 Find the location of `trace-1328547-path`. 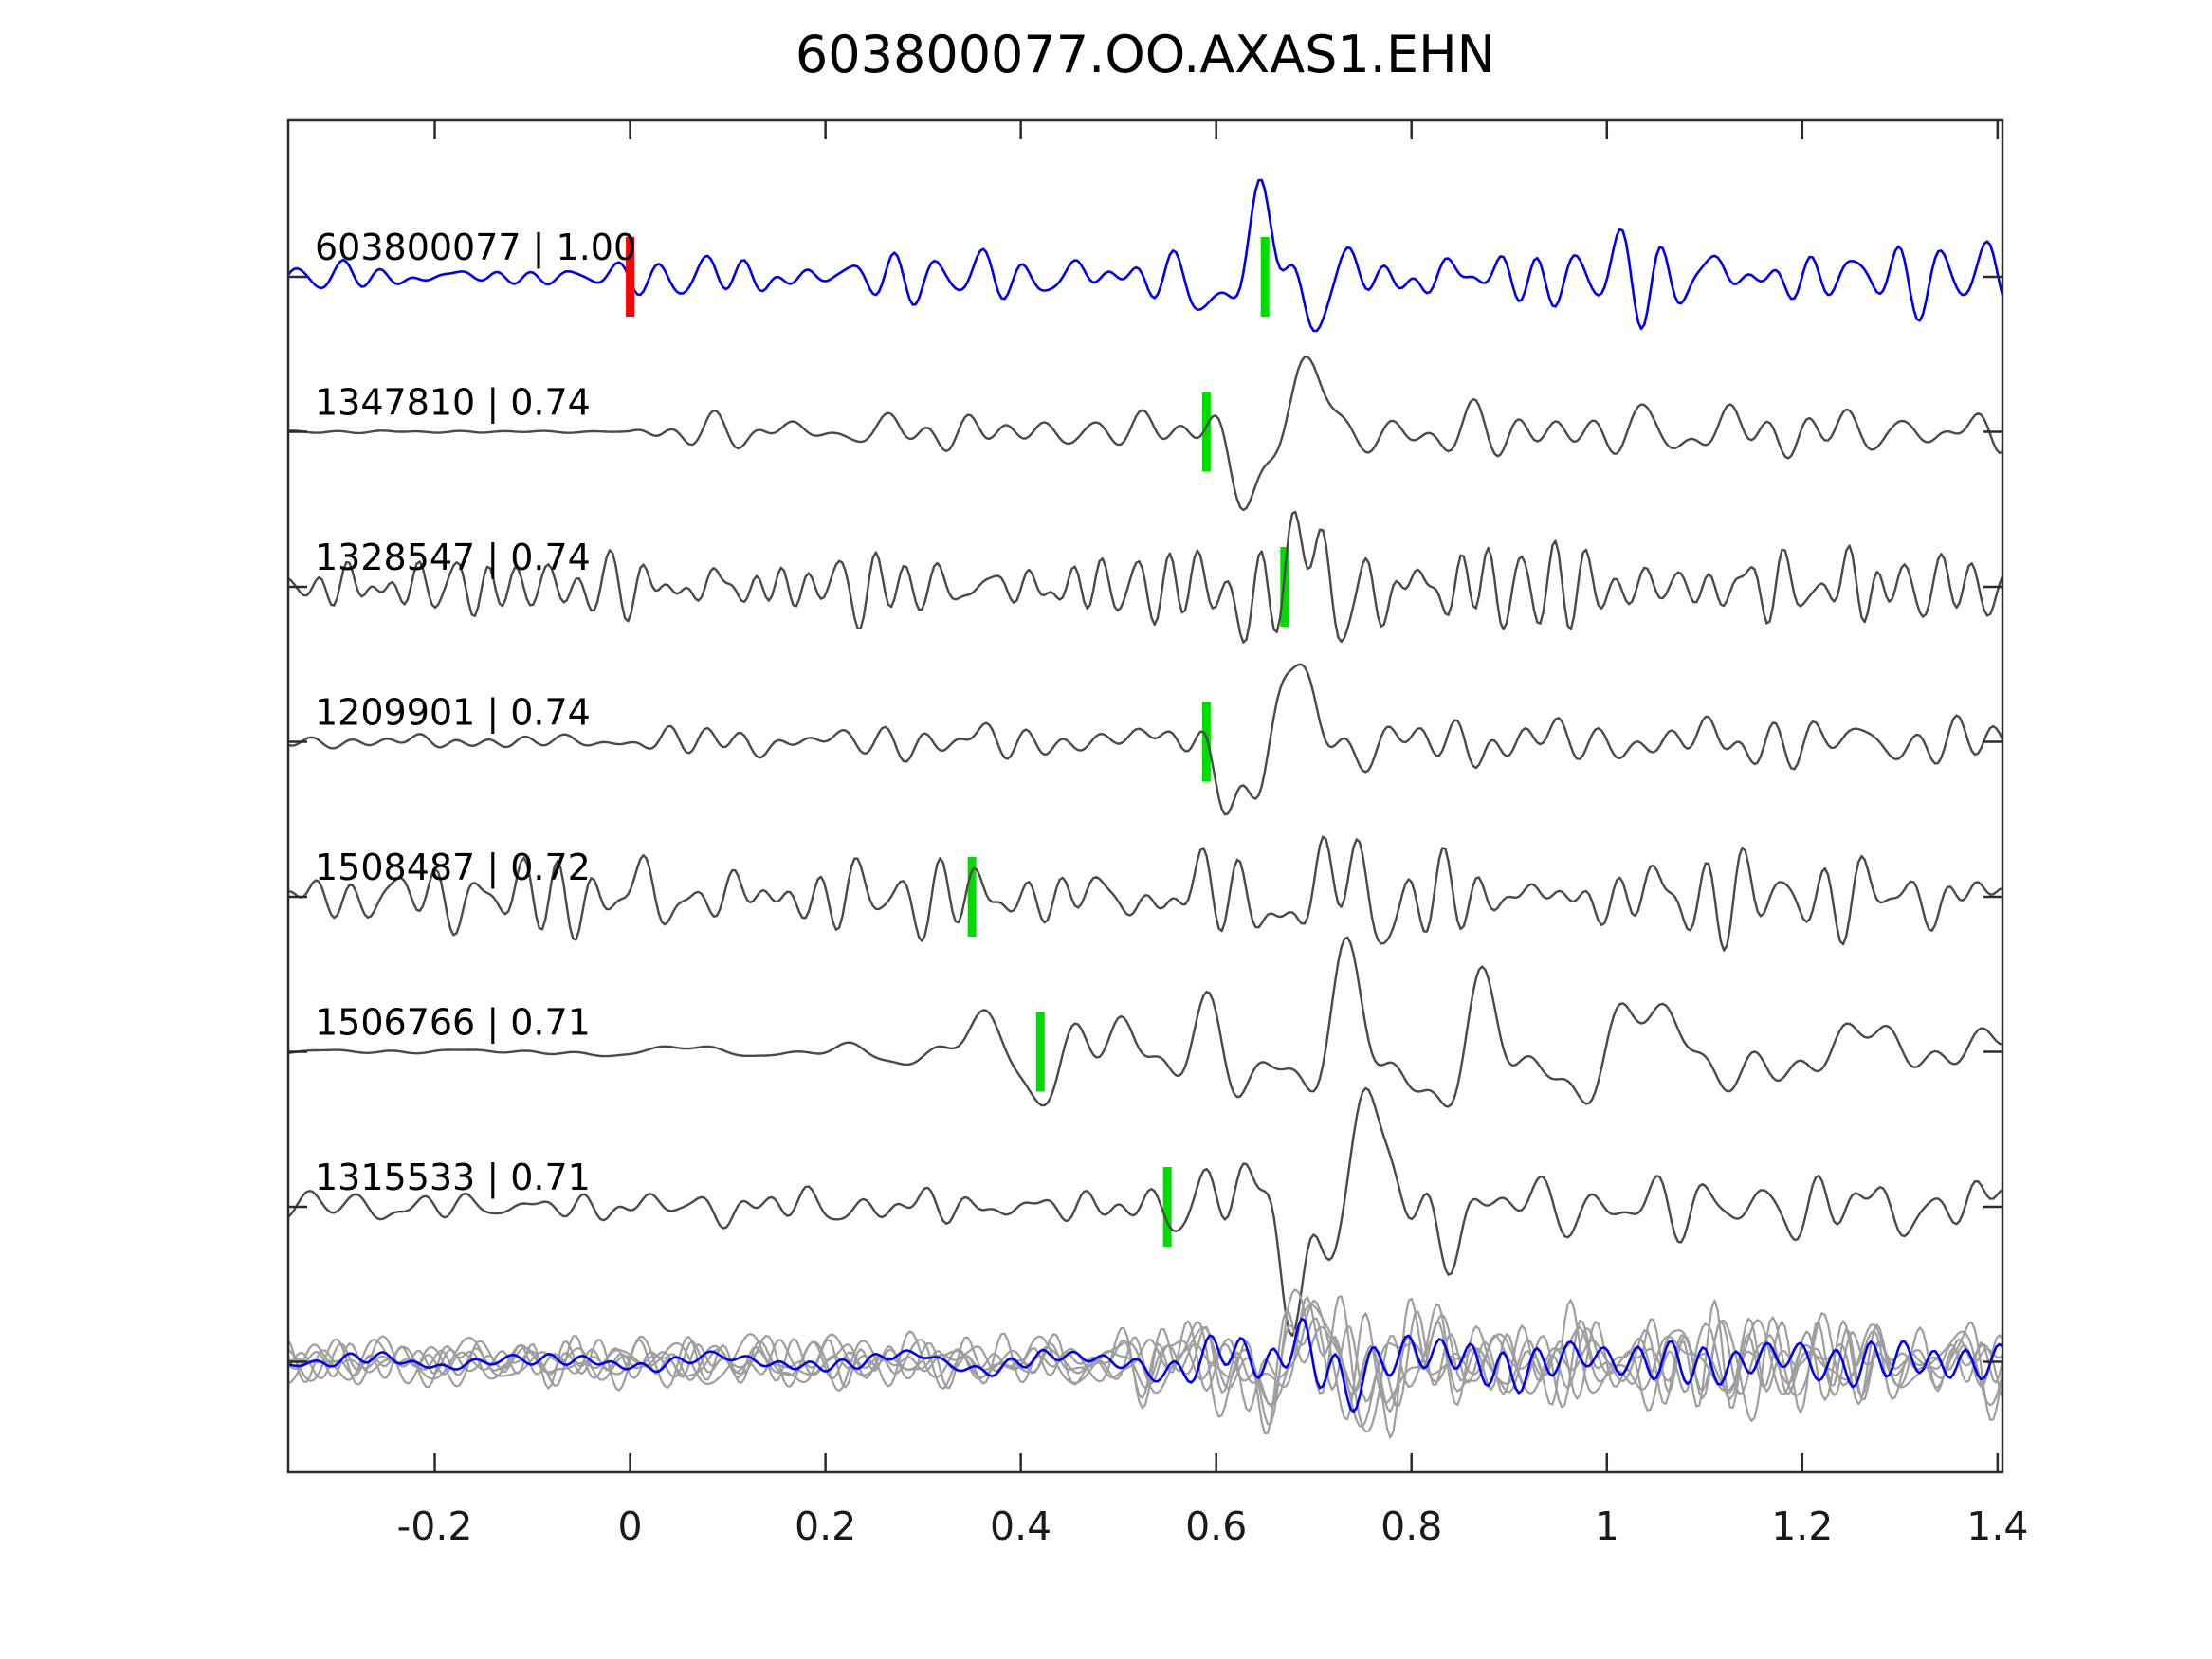

trace-1328547-path is located at coordinates (1145, 577).